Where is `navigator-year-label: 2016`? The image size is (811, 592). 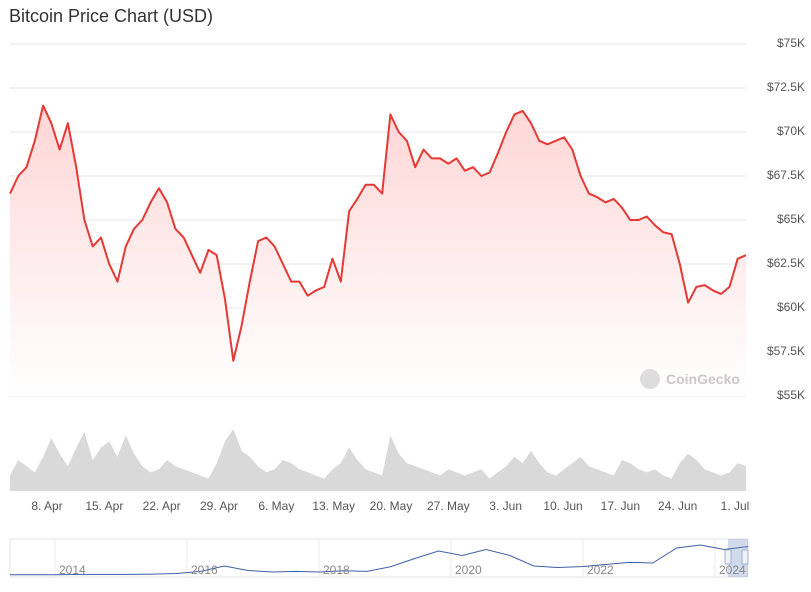 navigator-year-label: 2016 is located at coordinates (204, 570).